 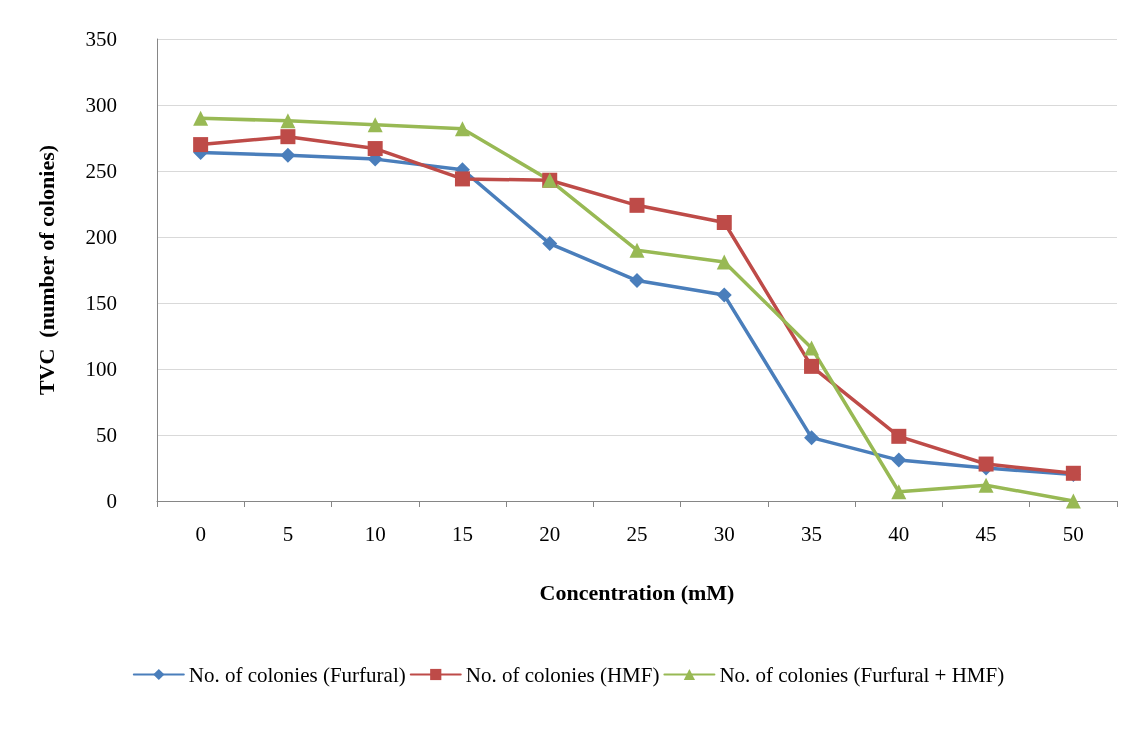 I want to click on x-tick-label: 50, so click(x=1073, y=533).